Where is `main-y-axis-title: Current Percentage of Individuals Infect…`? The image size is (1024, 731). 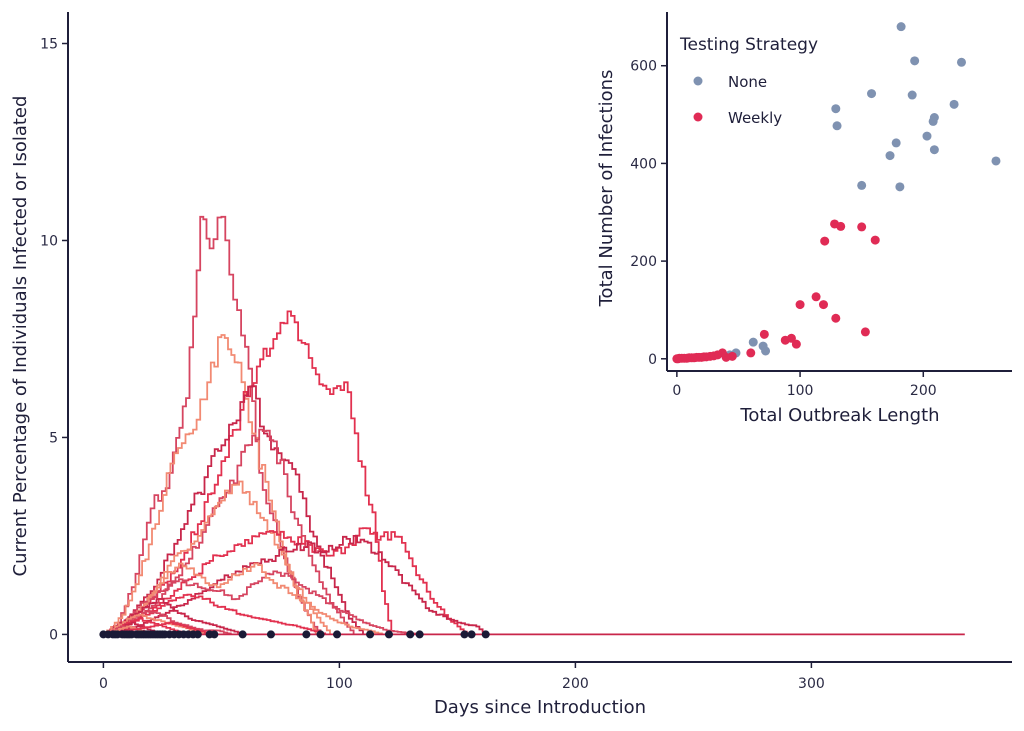
main-y-axis-title: Current Percentage of Individuals Infect… is located at coordinates (20, 336).